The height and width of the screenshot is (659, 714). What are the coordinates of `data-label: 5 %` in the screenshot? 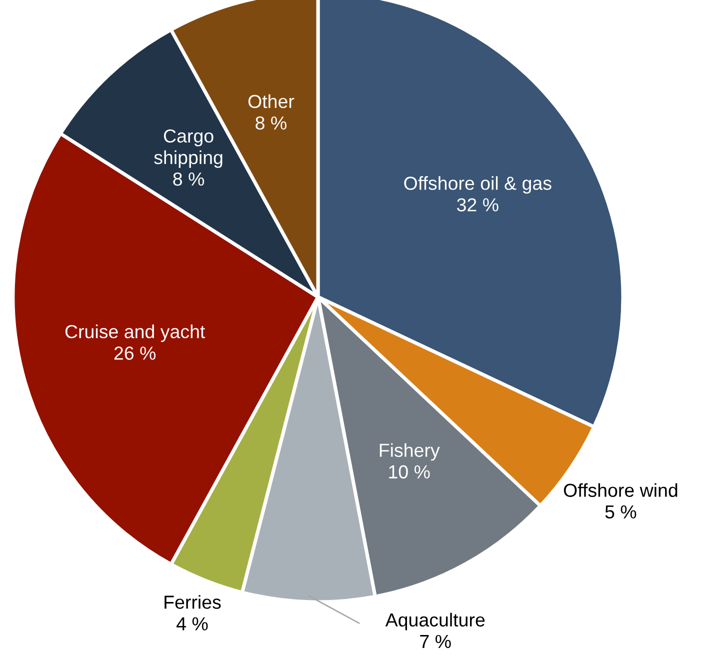 It's located at (620, 512).